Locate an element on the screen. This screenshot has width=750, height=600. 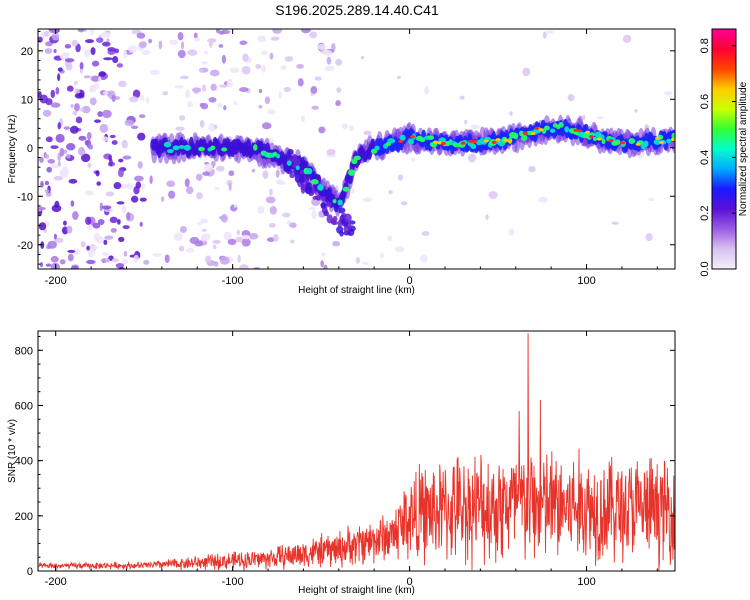
x-tick-label: 100 is located at coordinates (586, 281).